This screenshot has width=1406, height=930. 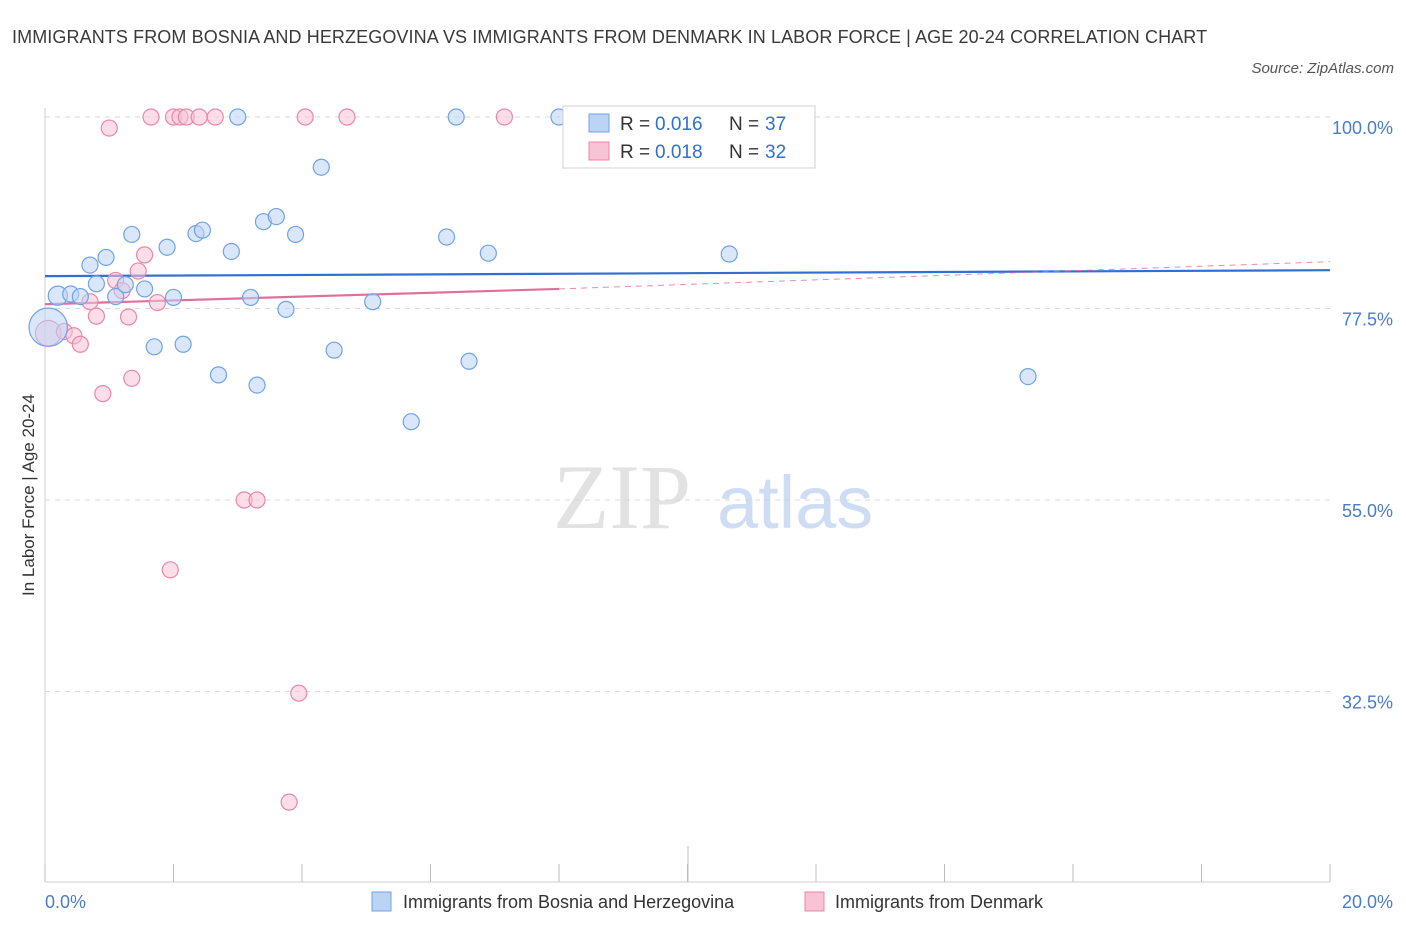 I want to click on trend-lines, so click(x=687, y=283).